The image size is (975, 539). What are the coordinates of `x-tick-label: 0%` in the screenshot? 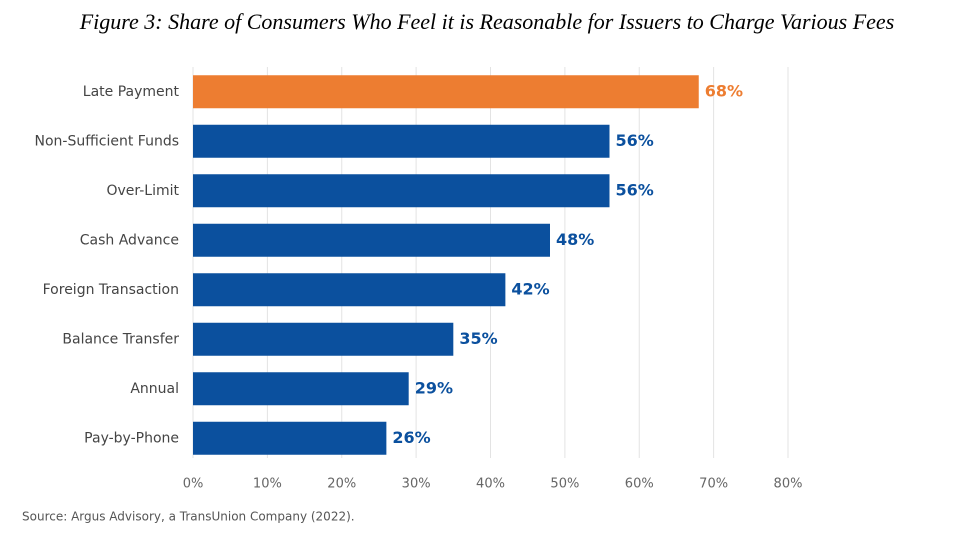 It's located at (193, 484).